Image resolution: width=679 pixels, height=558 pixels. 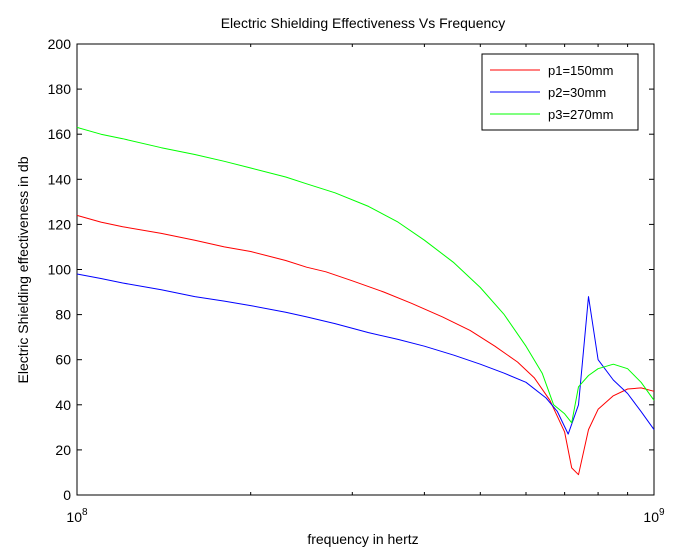 What do you see at coordinates (63, 360) in the screenshot?
I see `y-tick-label: 60` at bounding box center [63, 360].